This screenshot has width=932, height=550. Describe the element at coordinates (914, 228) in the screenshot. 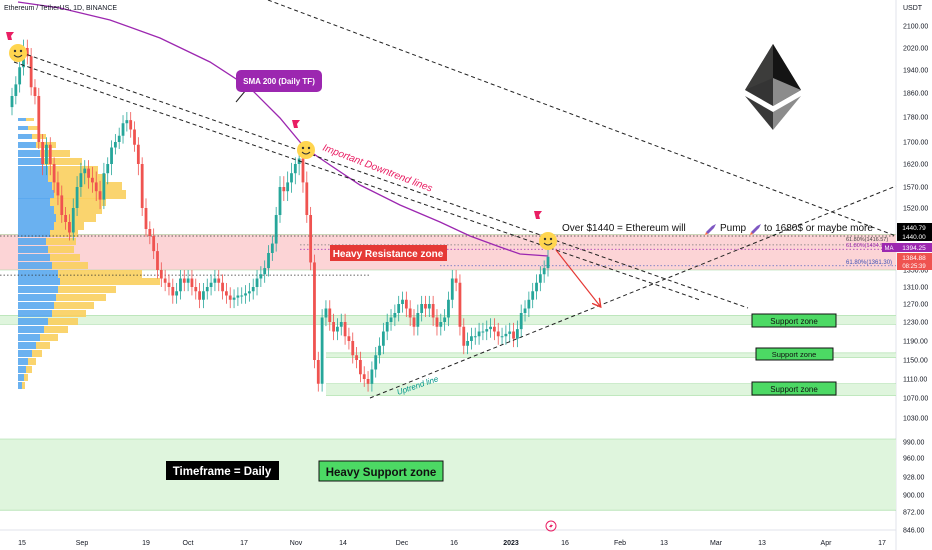

I see `badge-1440-79: 1440.79` at that location.